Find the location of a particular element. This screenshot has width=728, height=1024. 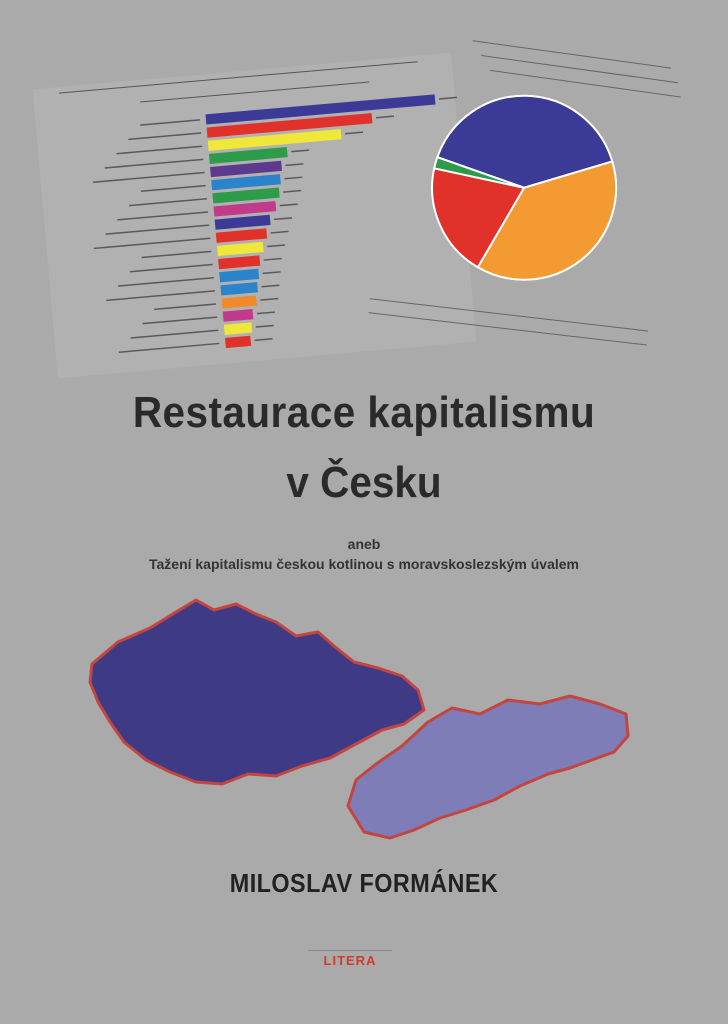

title-line-1: Restaurace kapitalismu is located at coordinates (364, 412).